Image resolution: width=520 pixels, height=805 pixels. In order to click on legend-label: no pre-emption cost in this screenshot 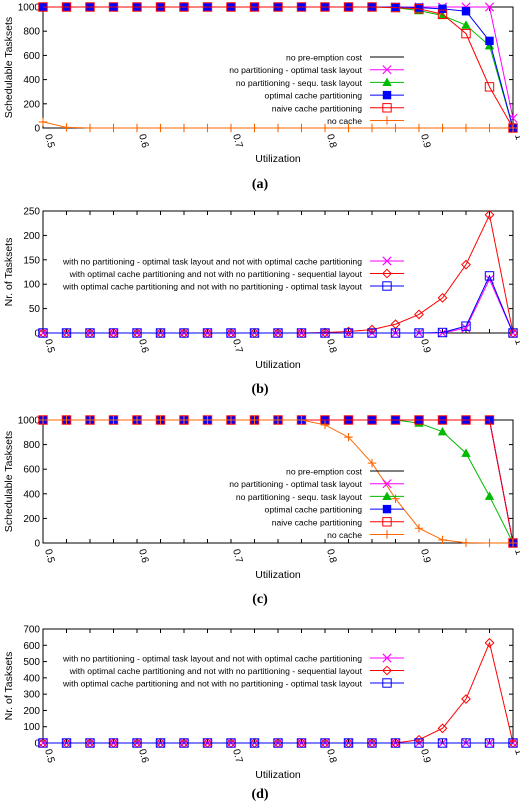, I will do `click(324, 472)`.